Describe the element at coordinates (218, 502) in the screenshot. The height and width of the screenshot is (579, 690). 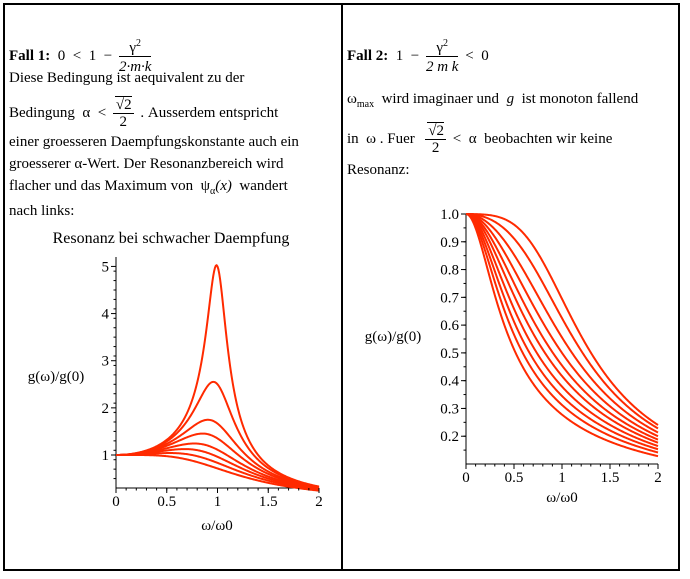
I see `chart1-x-tick-label: 1` at that location.